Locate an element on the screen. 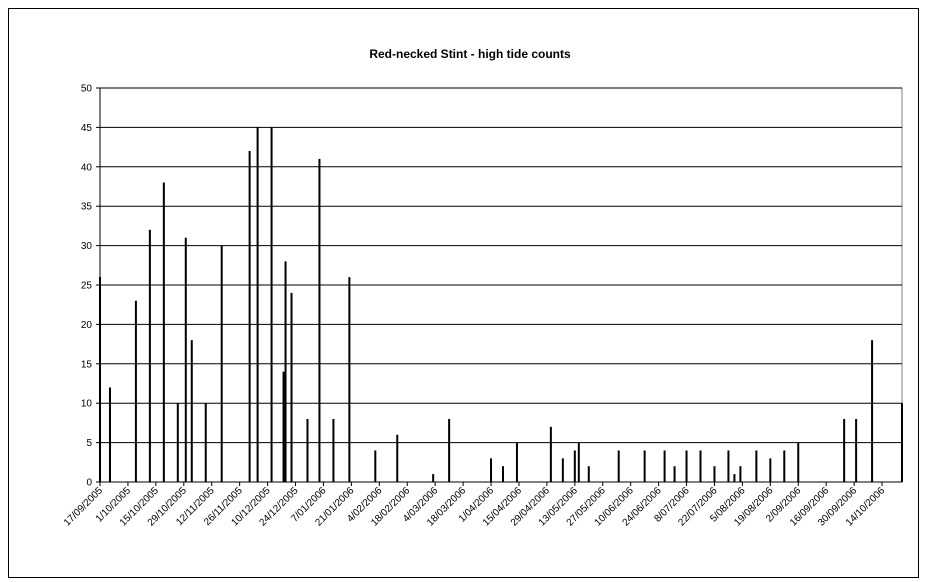  y-tick-label: 35 is located at coordinates (87, 207).